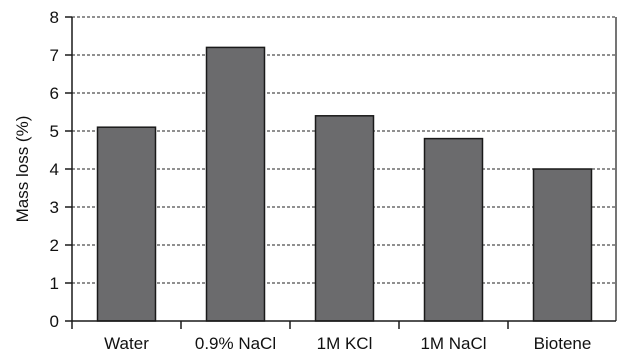 This screenshot has height=354, width=617. I want to click on y-tick-label: 2, so click(54, 245).